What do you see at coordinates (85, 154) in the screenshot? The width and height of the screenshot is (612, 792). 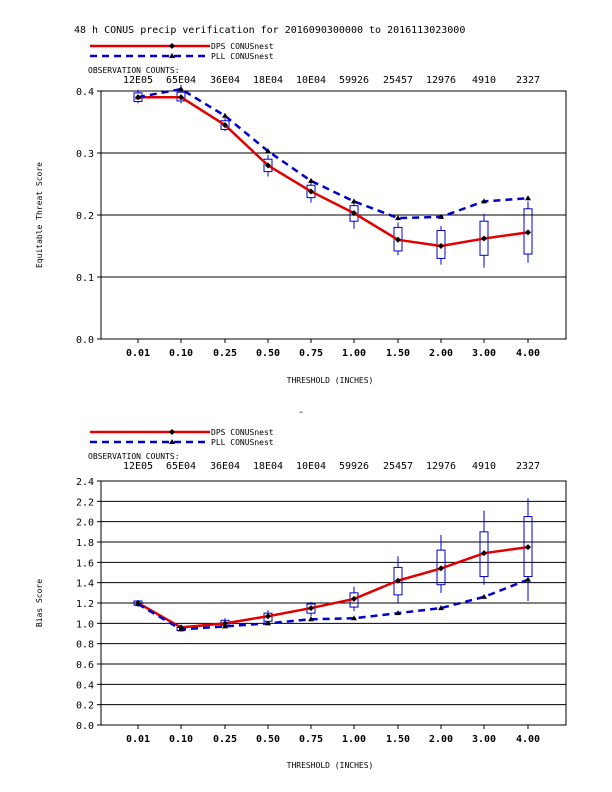 I see `y-tick-label: 0.3` at bounding box center [85, 154].